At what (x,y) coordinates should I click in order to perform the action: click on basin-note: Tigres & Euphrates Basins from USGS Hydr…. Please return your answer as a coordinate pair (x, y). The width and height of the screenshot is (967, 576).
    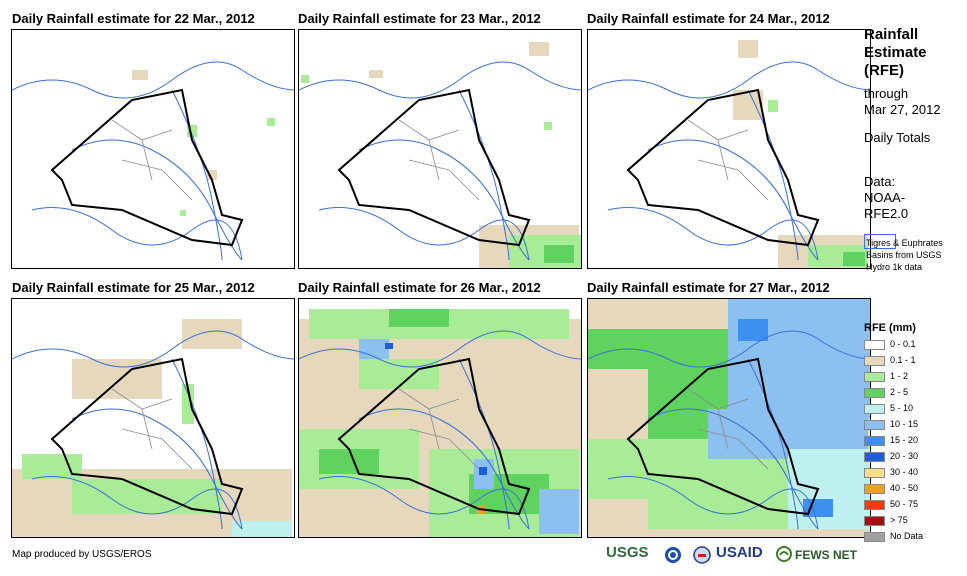
    Looking at the image, I should click on (904, 255).